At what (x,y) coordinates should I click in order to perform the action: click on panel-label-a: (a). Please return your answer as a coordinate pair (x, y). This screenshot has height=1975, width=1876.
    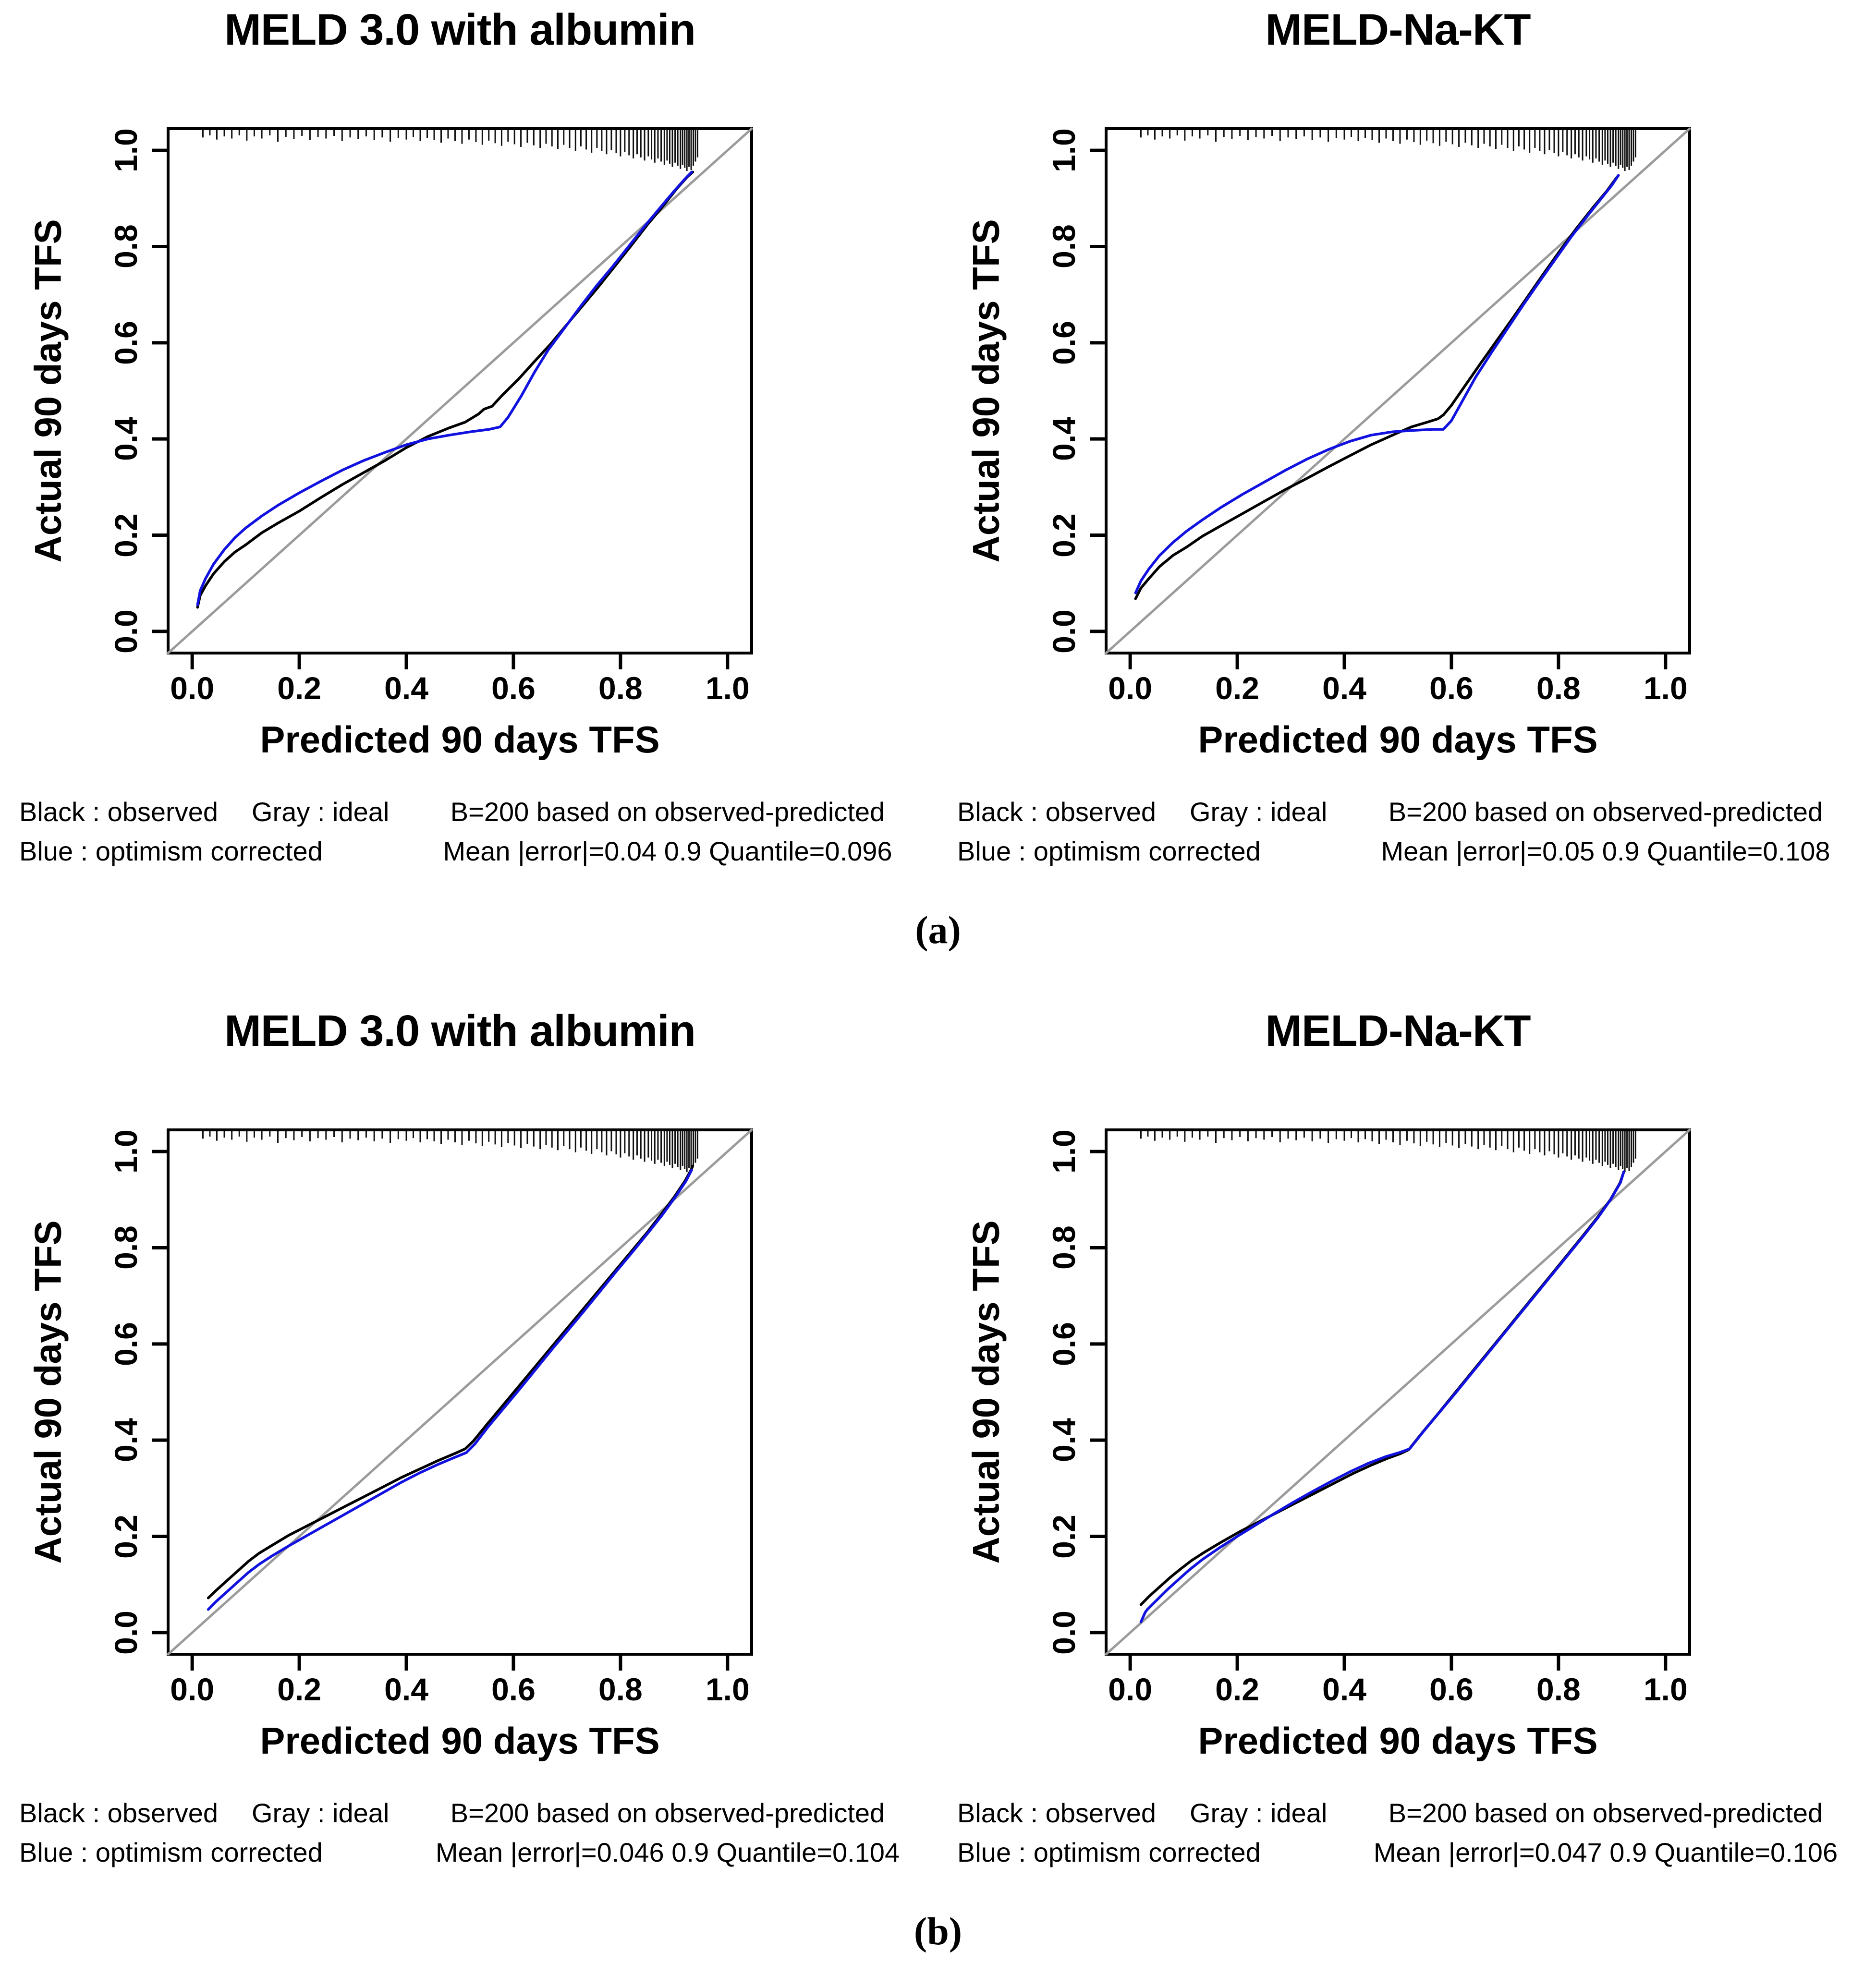
    Looking at the image, I should click on (938, 930).